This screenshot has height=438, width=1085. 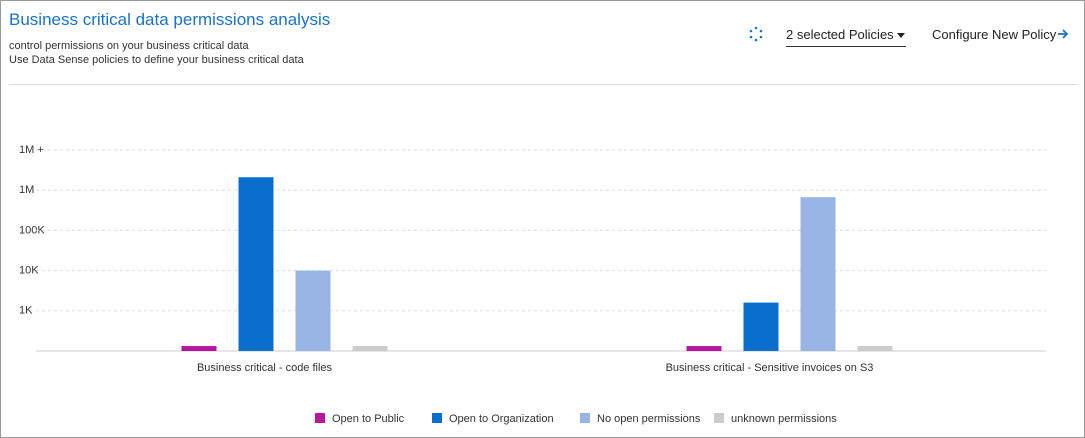 What do you see at coordinates (26, 311) in the screenshot?
I see `y-tick-label: 1K` at bounding box center [26, 311].